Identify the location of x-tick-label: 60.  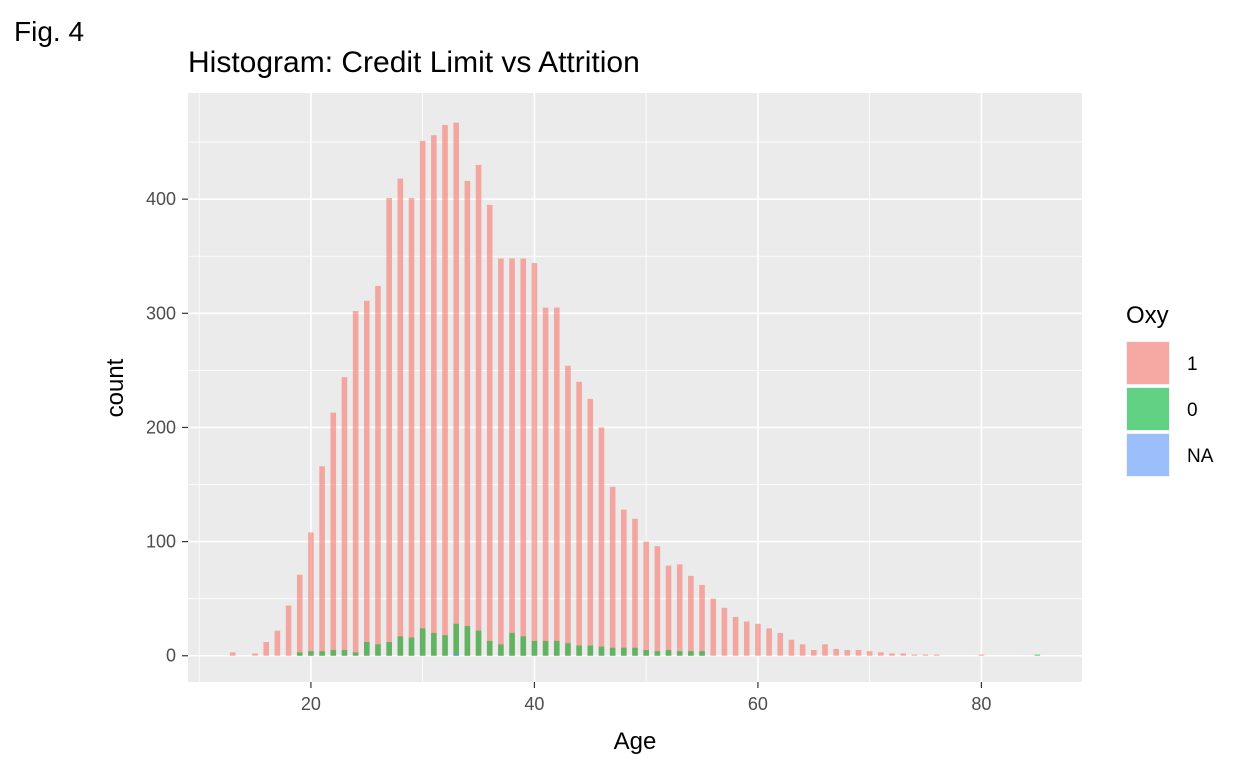
(758, 704).